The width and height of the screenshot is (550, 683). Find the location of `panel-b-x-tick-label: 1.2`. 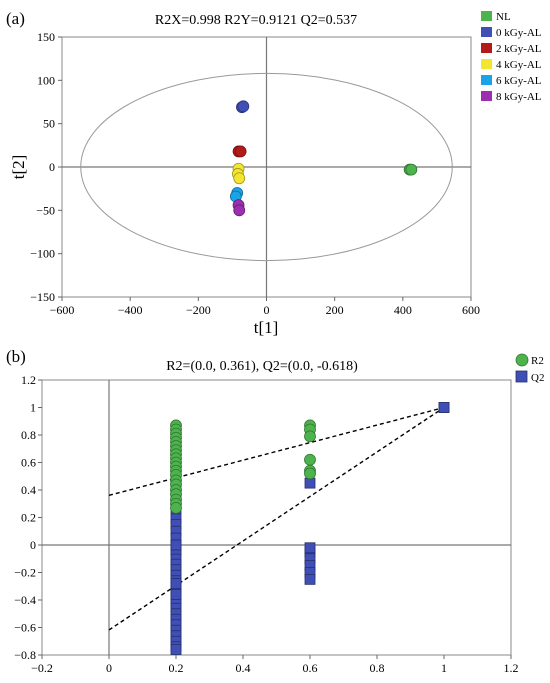

panel-b-x-tick-label: 1.2 is located at coordinates (511, 668).